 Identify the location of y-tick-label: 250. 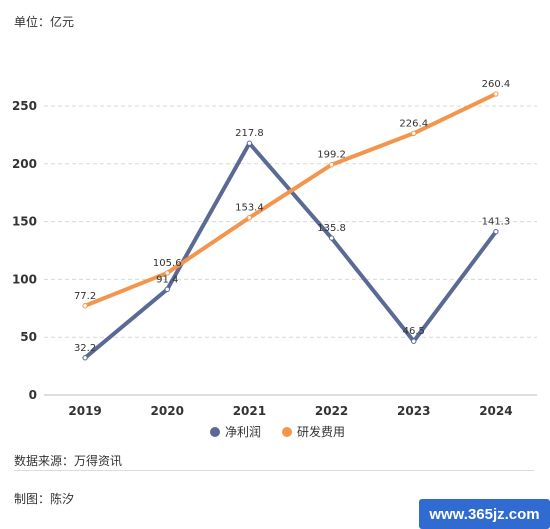
(24, 106).